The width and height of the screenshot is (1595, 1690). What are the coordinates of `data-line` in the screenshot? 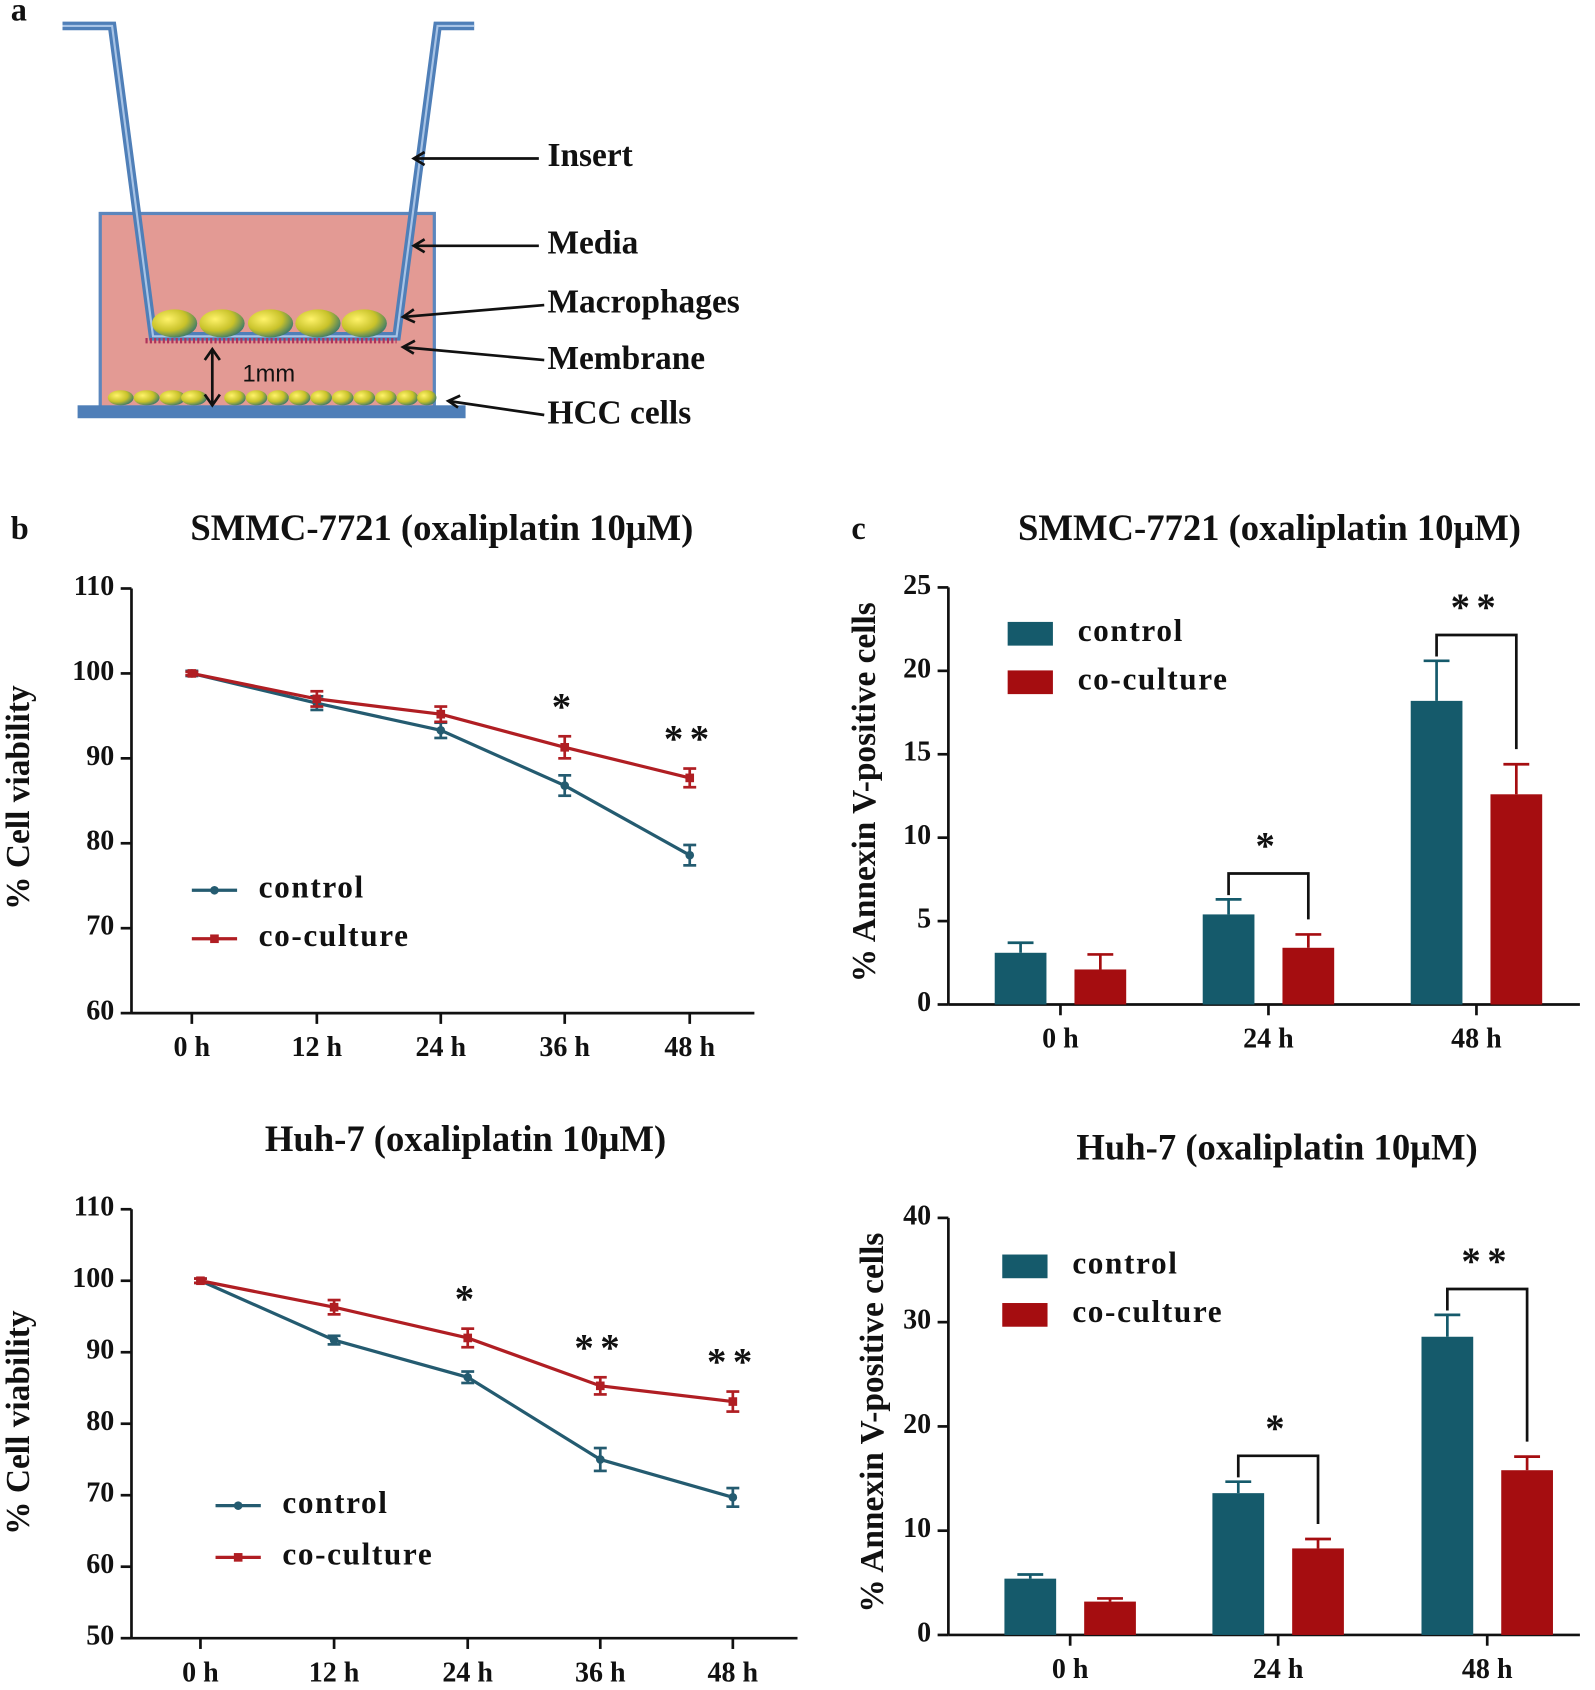 It's located at (441, 764).